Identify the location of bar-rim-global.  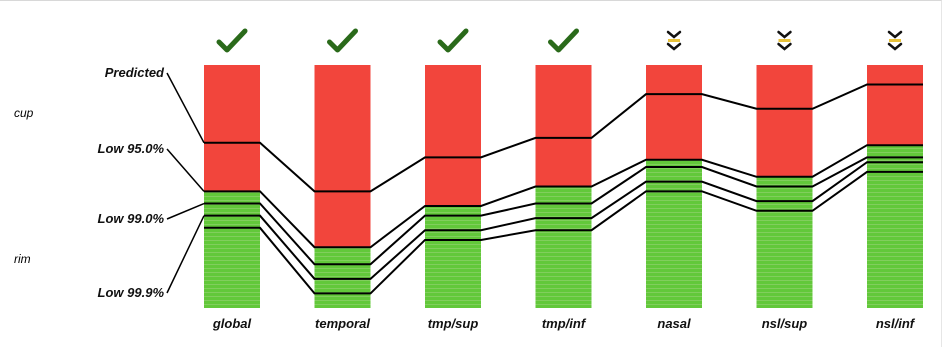
(232, 249).